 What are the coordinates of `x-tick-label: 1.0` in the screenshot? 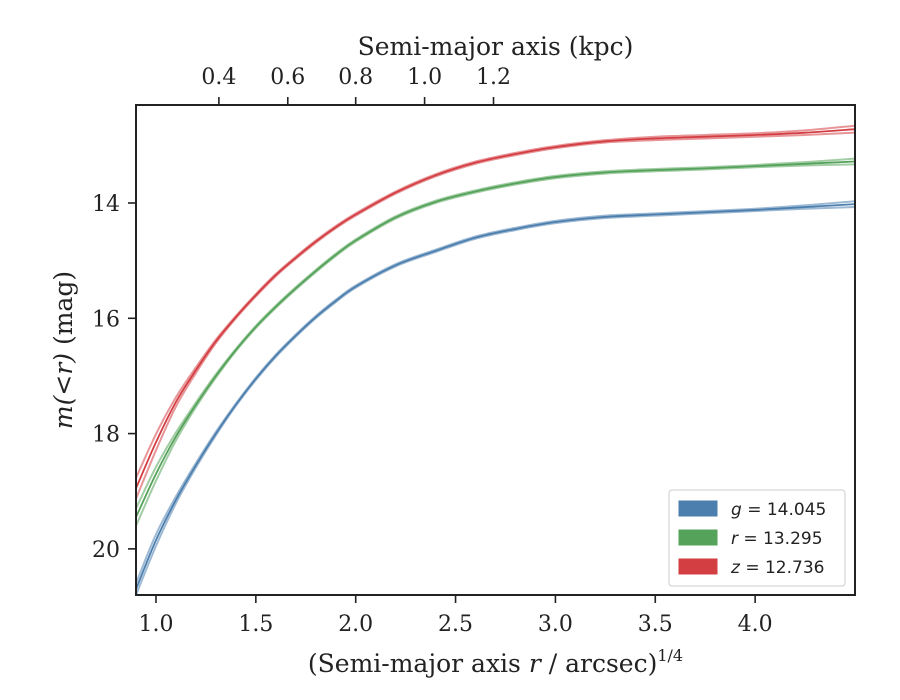 It's located at (155, 624).